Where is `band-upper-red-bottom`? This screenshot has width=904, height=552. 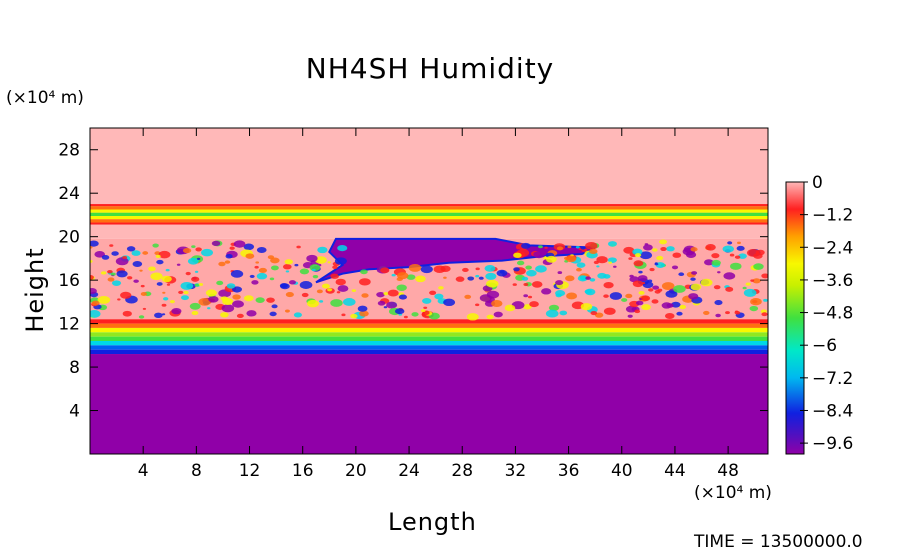 band-upper-red-bottom is located at coordinates (429, 223).